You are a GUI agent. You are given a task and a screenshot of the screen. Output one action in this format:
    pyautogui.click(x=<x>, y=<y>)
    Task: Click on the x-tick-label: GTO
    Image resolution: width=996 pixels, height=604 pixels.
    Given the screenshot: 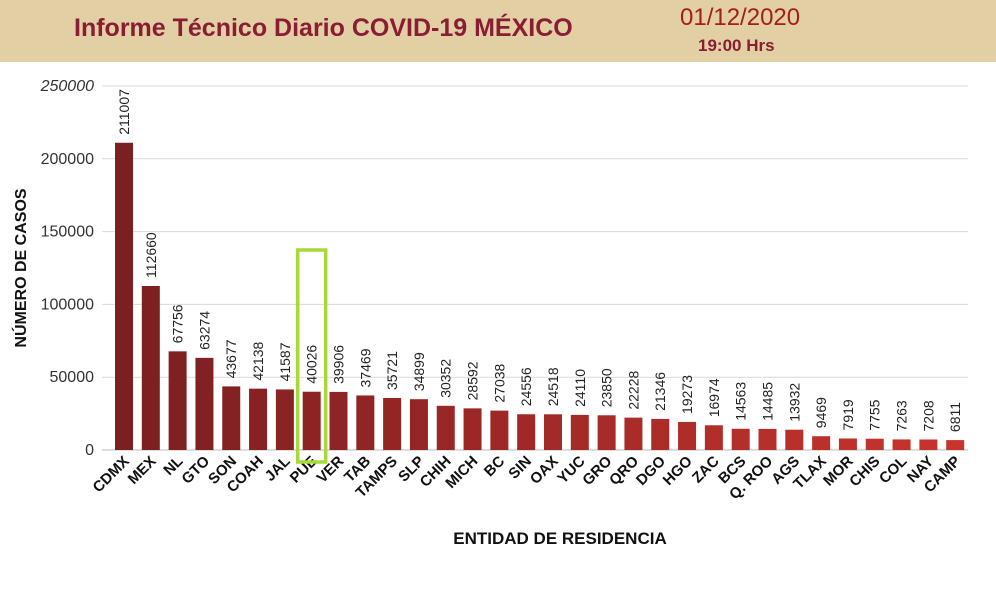 What is the action you would take?
    pyautogui.click(x=195, y=470)
    